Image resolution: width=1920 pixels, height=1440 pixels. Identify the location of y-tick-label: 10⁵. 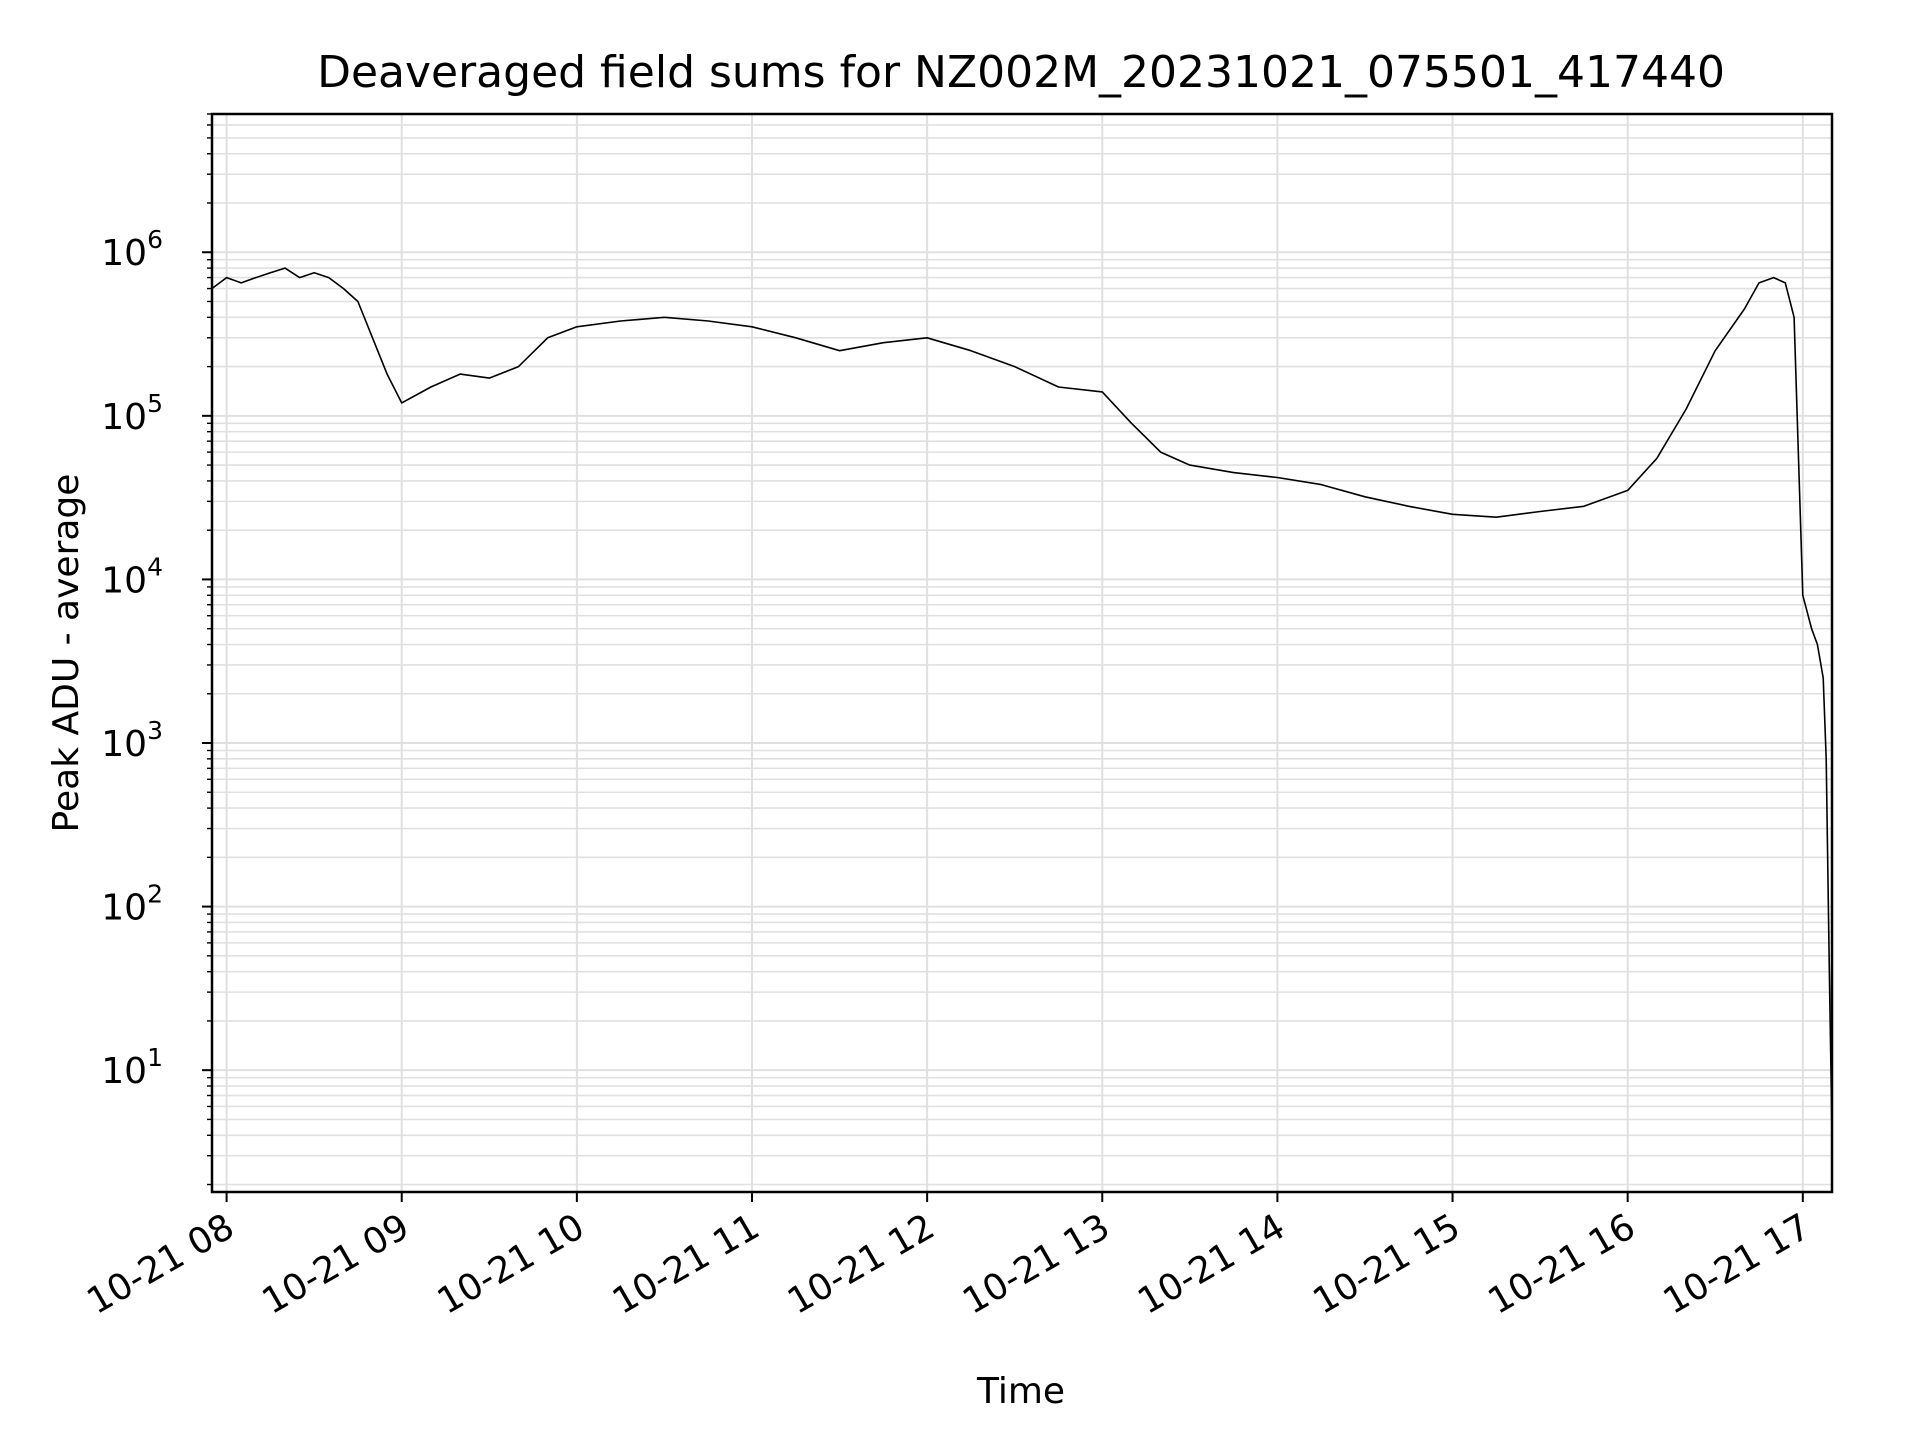
(132, 413).